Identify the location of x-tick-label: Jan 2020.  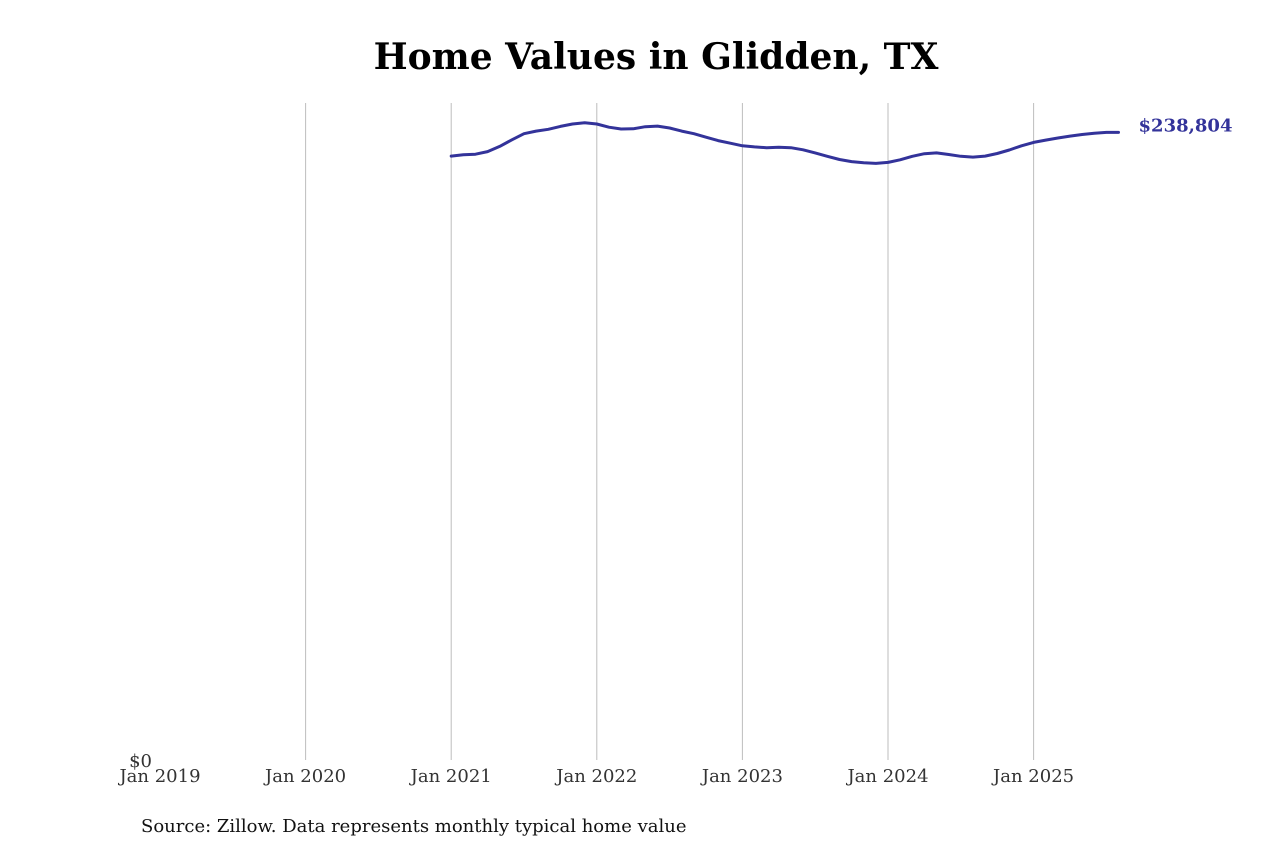
(304, 776).